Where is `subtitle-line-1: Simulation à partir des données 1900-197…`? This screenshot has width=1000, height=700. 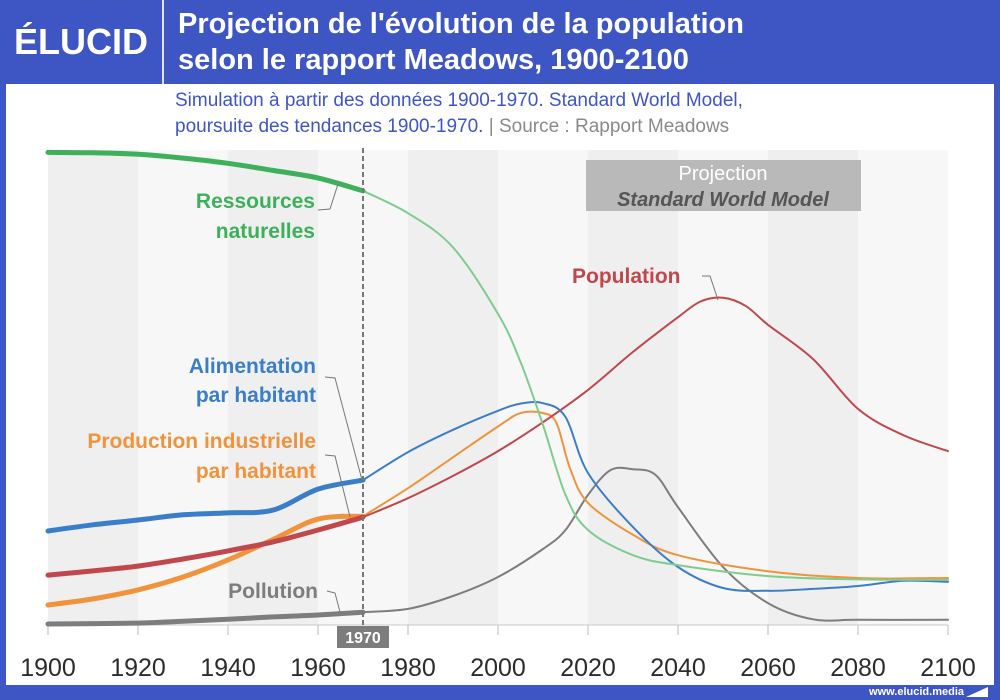 subtitle-line-1: Simulation à partir des données 1900-197… is located at coordinates (459, 100).